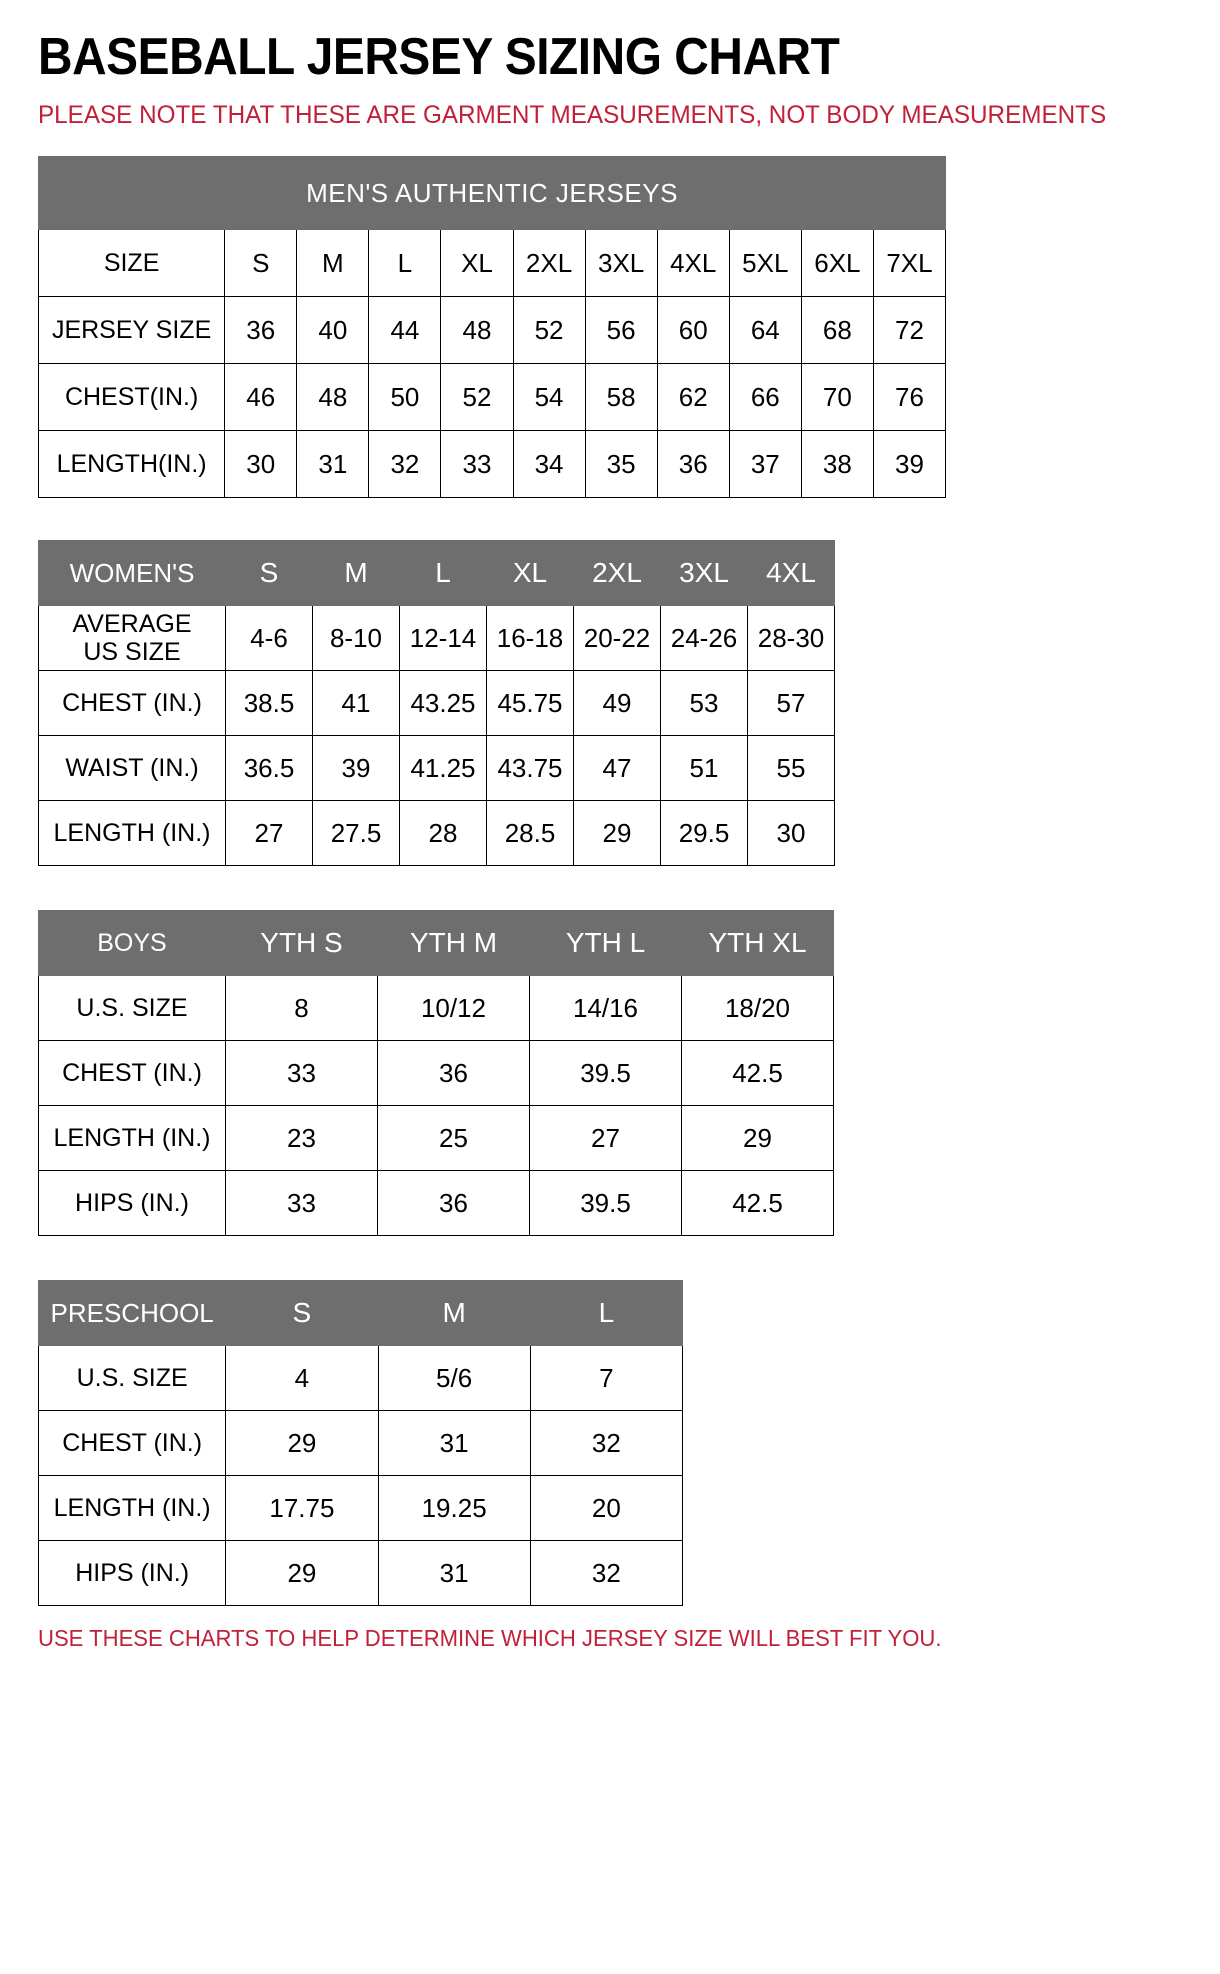  Describe the element at coordinates (333, 397) in the screenshot. I see `table-cell: 48` at that location.